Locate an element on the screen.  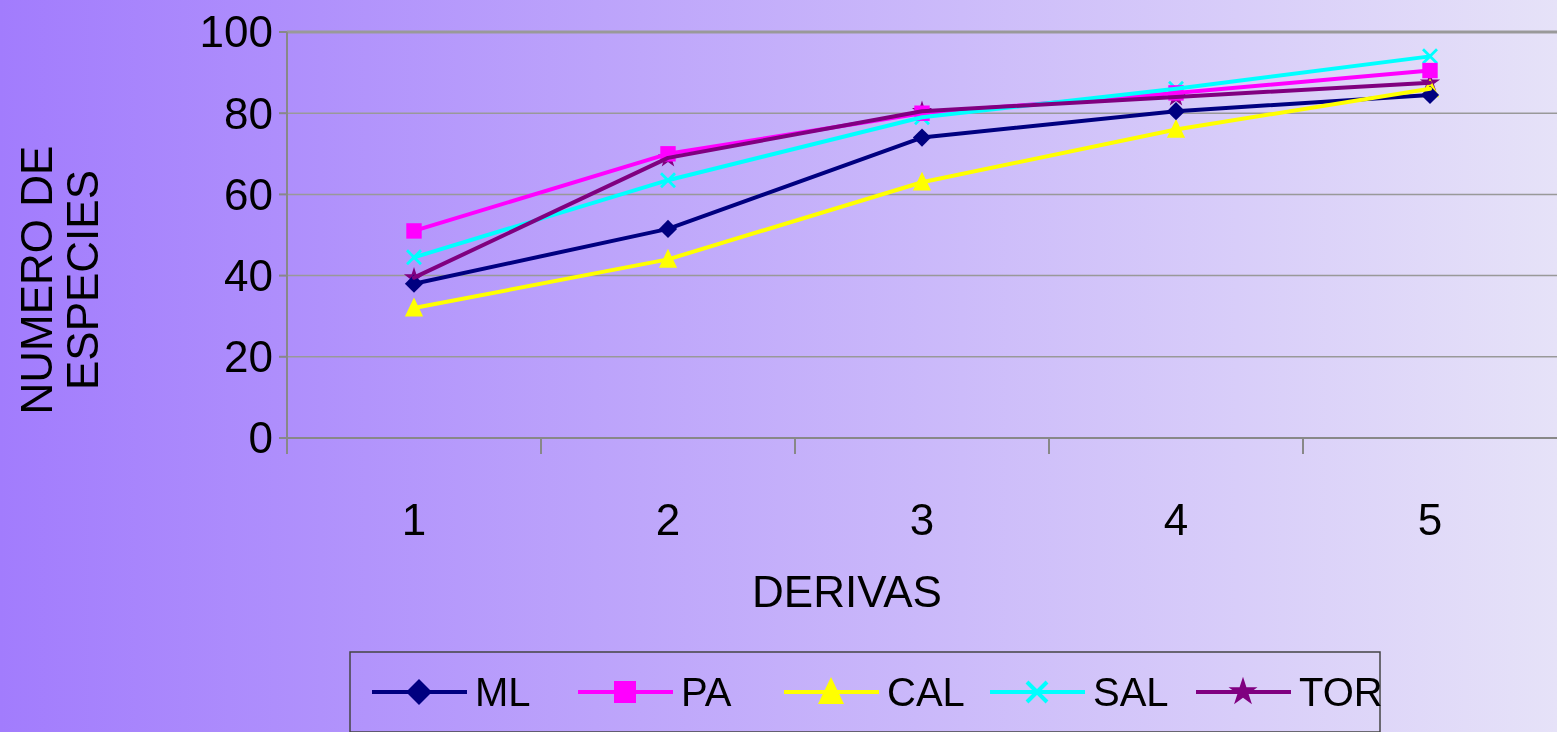
y-tick-label: 40 is located at coordinates (248, 275).